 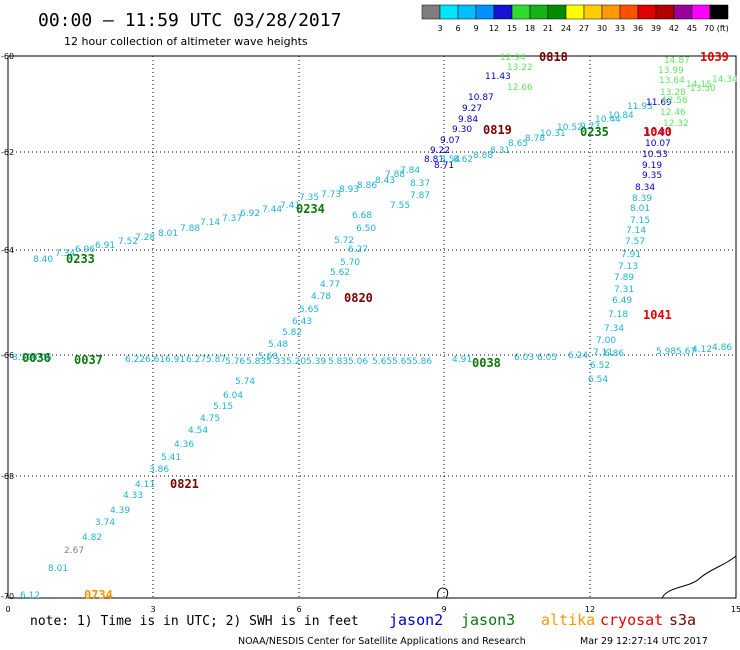 What do you see at coordinates (674, 28) in the screenshot?
I see `scale-label: 42` at bounding box center [674, 28].